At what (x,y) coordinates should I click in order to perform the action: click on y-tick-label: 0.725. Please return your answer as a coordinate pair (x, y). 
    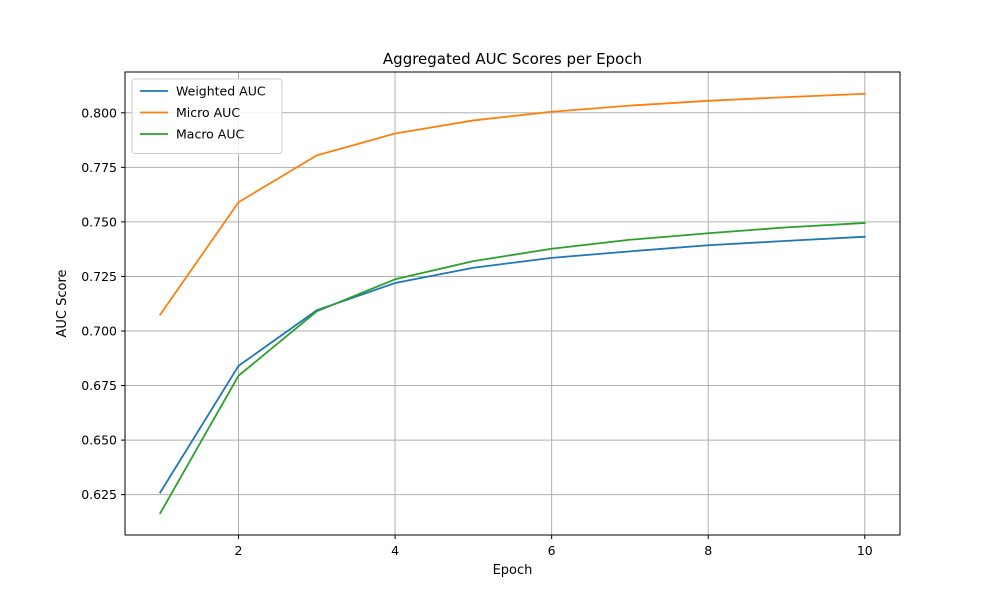
    Looking at the image, I should click on (99, 276).